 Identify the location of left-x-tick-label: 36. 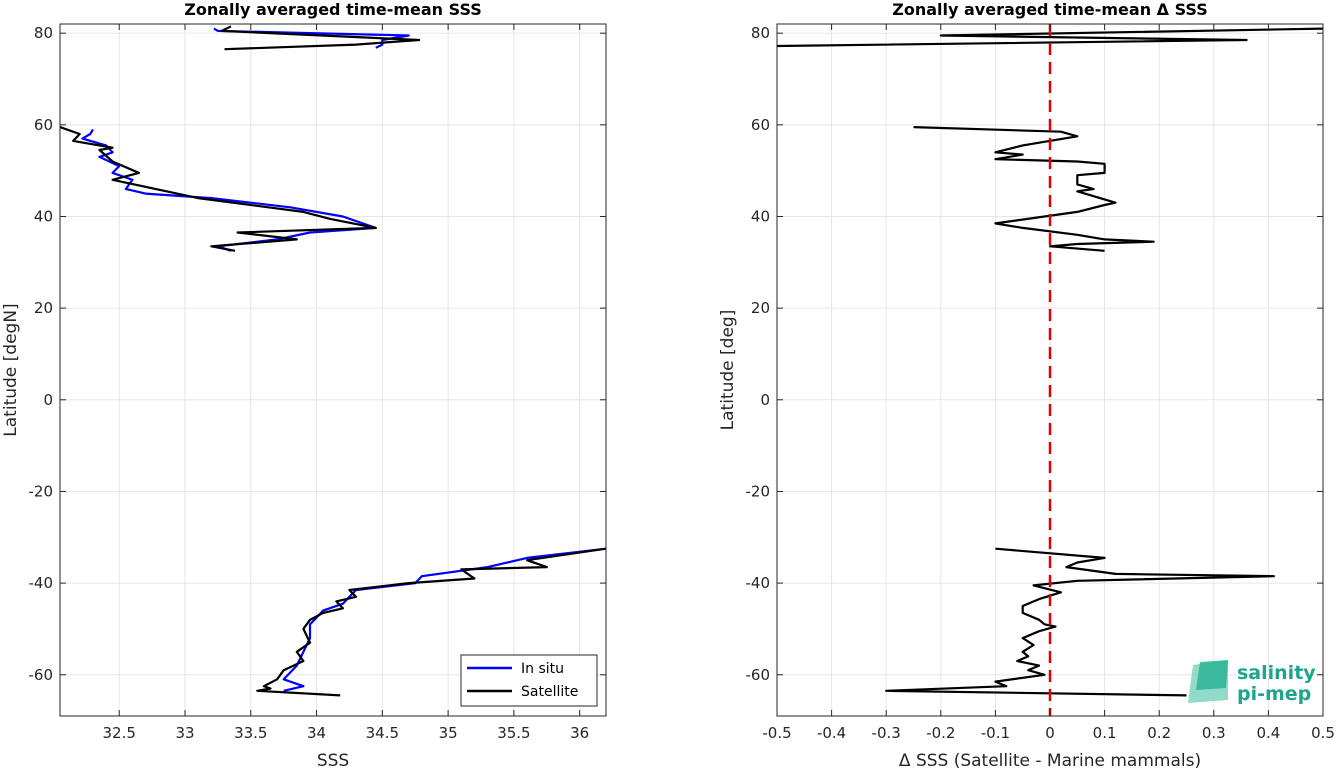
(579, 733).